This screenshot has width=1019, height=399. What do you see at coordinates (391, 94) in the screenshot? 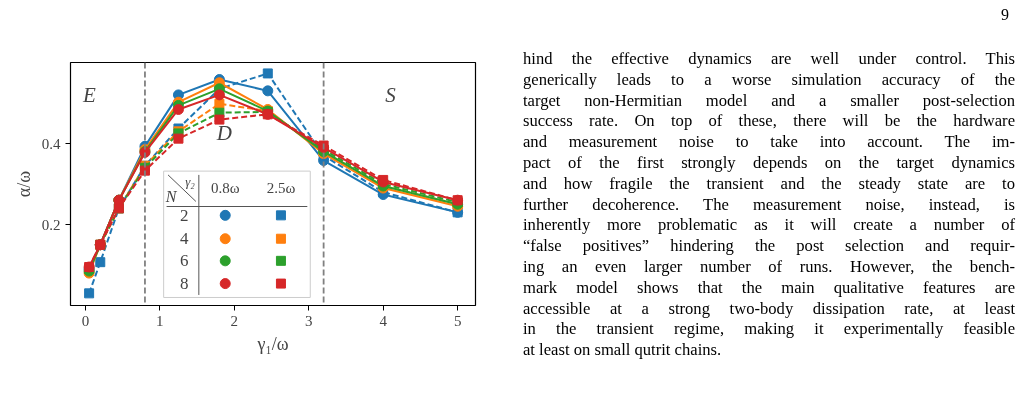
I see `annotation: S` at bounding box center [391, 94].